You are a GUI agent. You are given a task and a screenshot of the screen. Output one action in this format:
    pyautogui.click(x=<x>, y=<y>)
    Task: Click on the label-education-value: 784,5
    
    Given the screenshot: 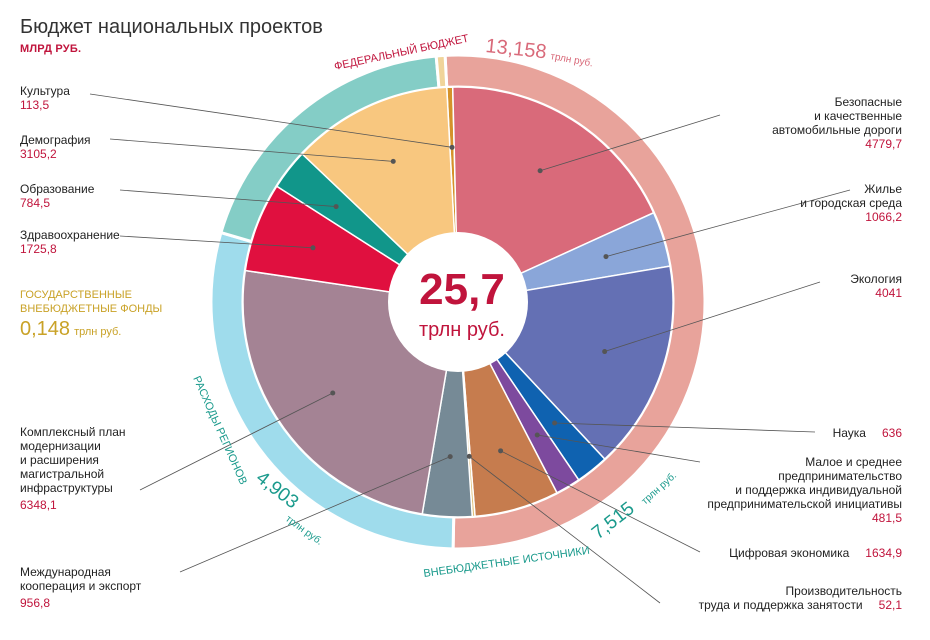 What is the action you would take?
    pyautogui.click(x=35, y=203)
    